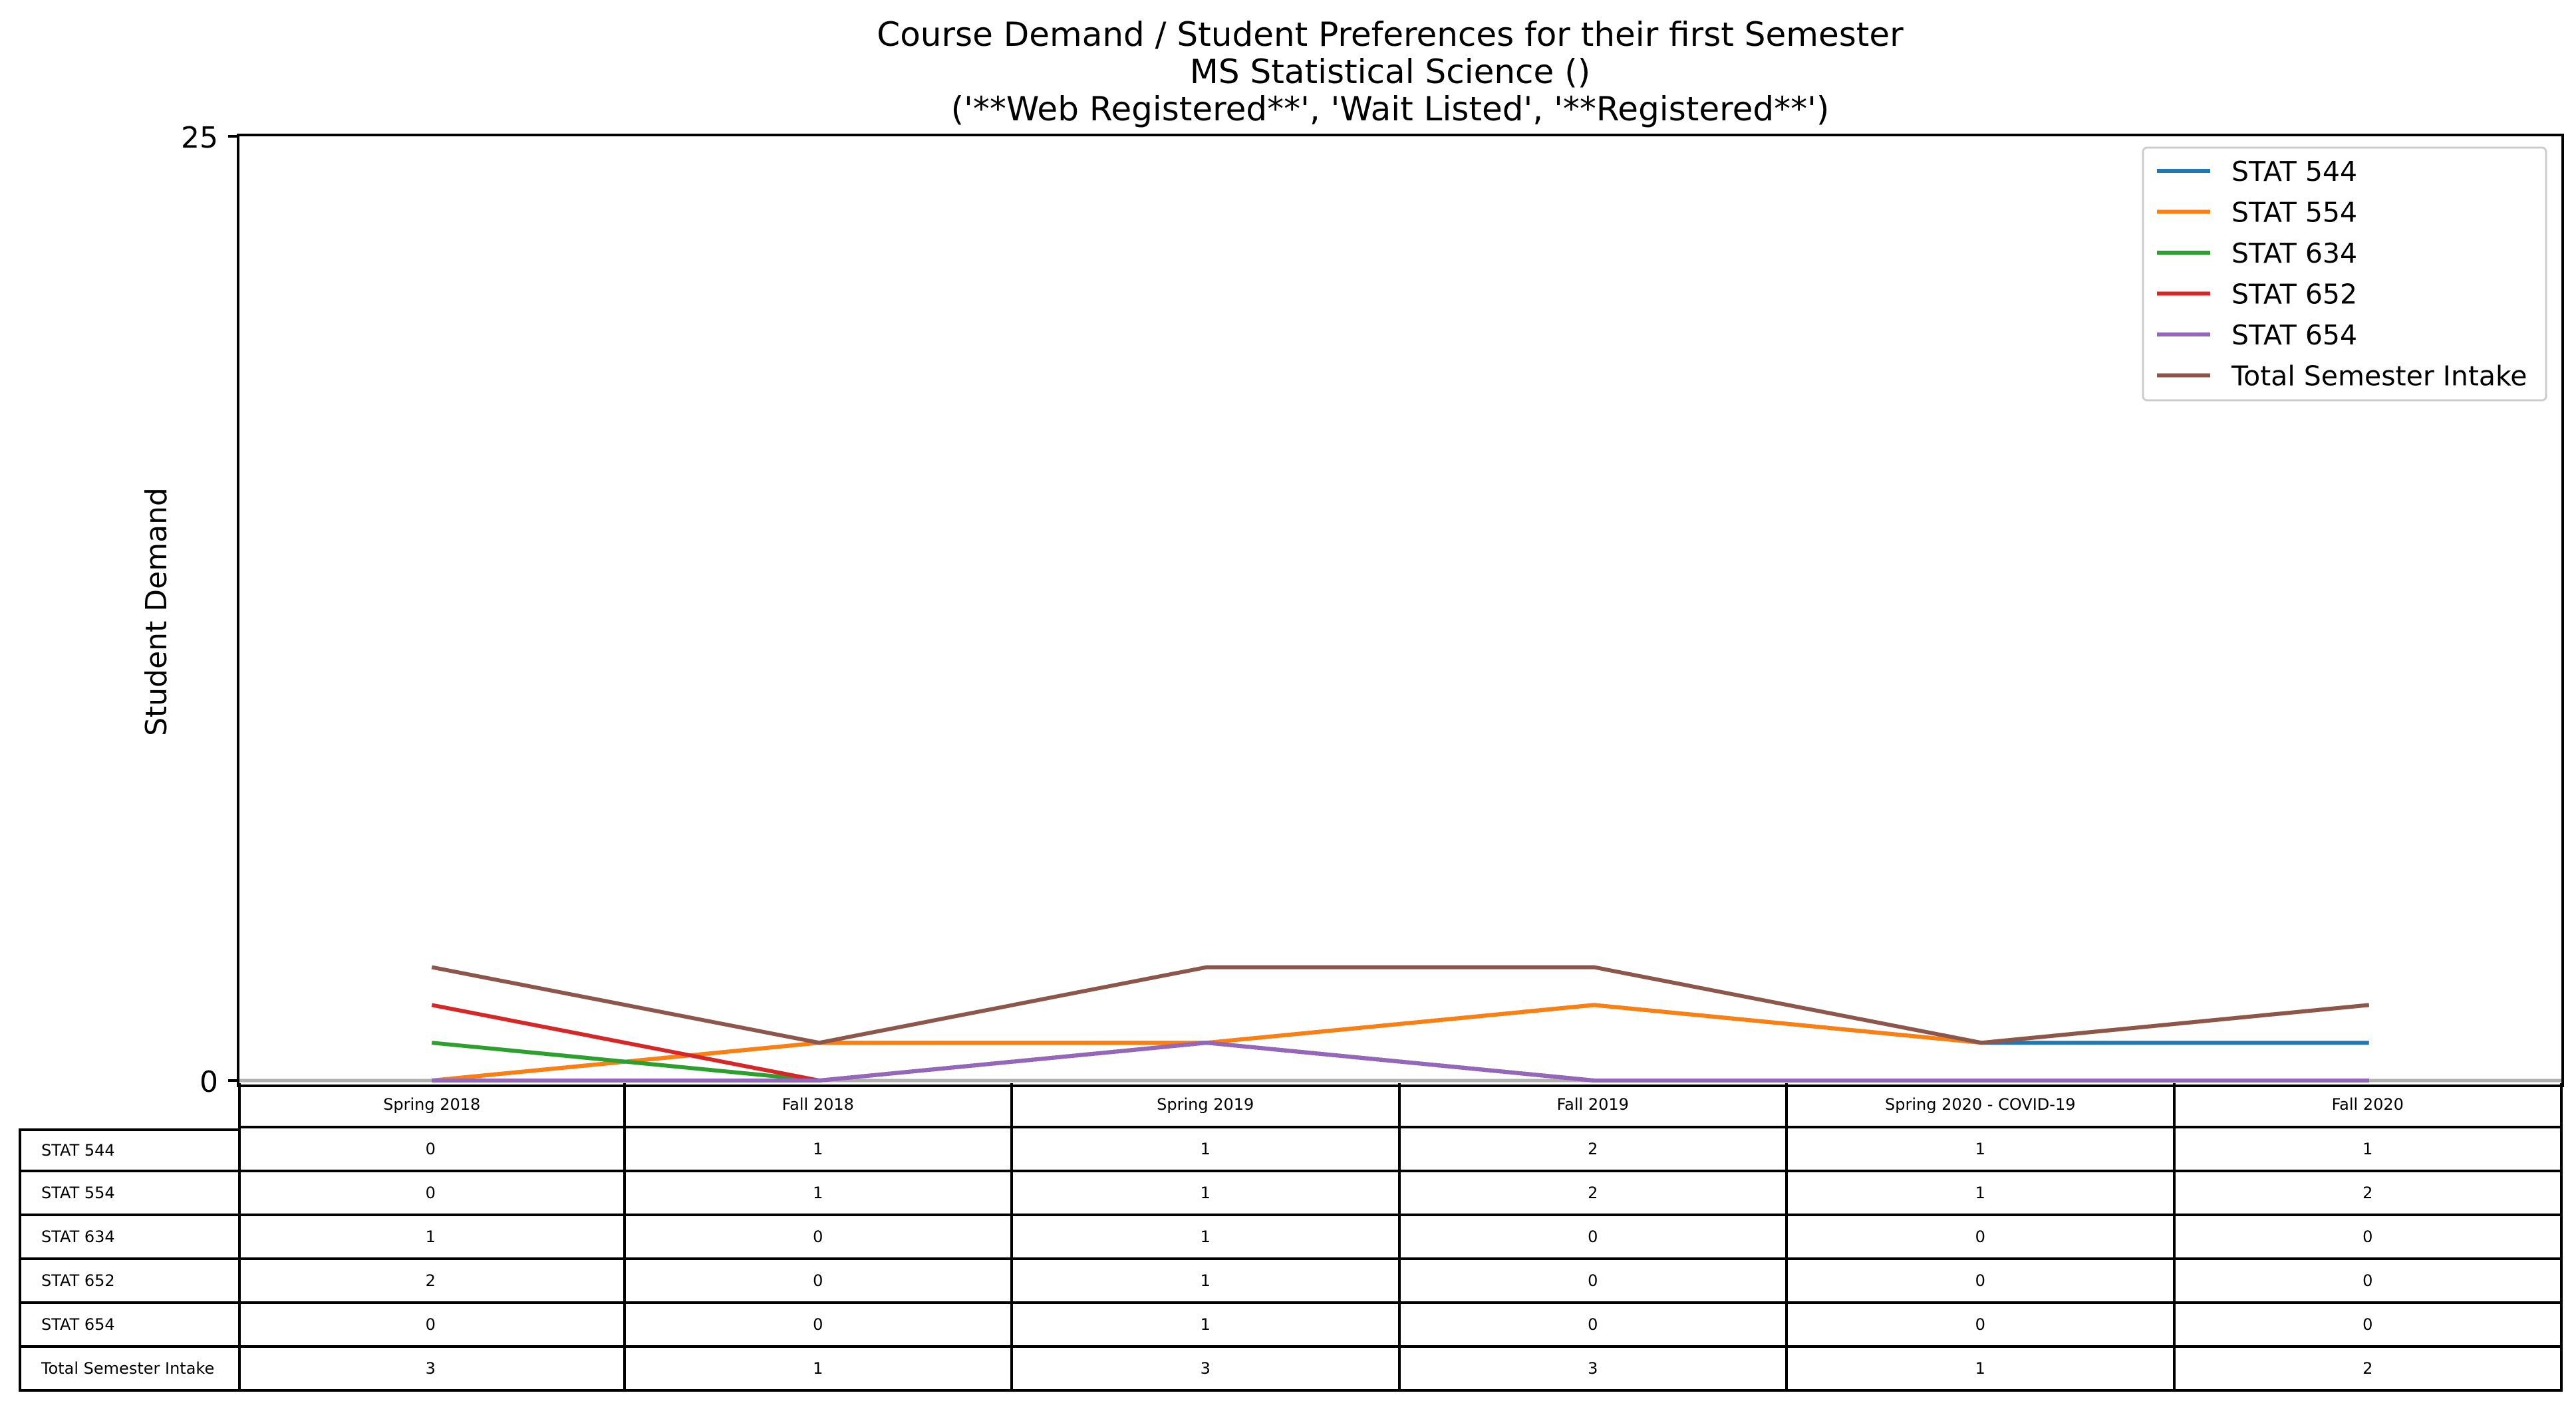  What do you see at coordinates (157, 611) in the screenshot?
I see `y-axis-label: Student Demand` at bounding box center [157, 611].